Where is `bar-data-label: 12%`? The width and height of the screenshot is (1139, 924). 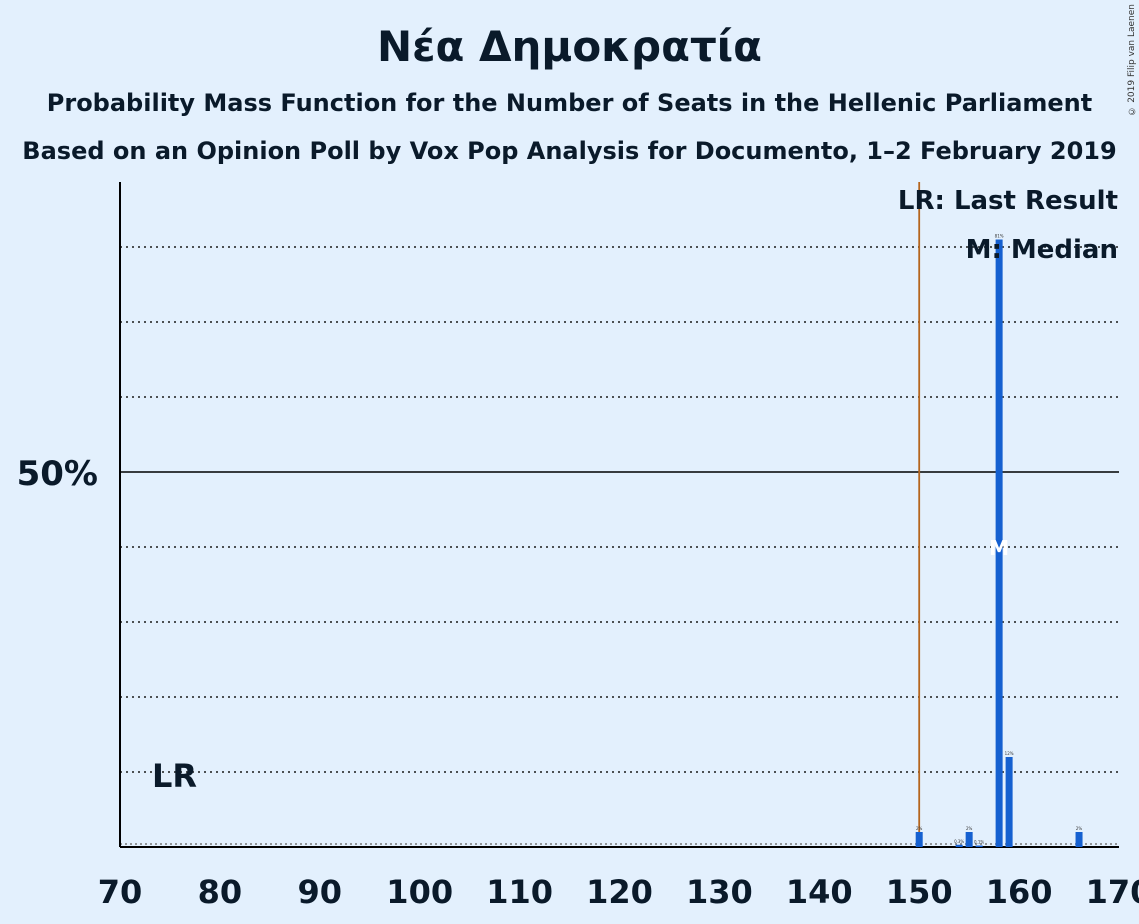
bar-data-label: 12% is located at coordinates (1009, 753).